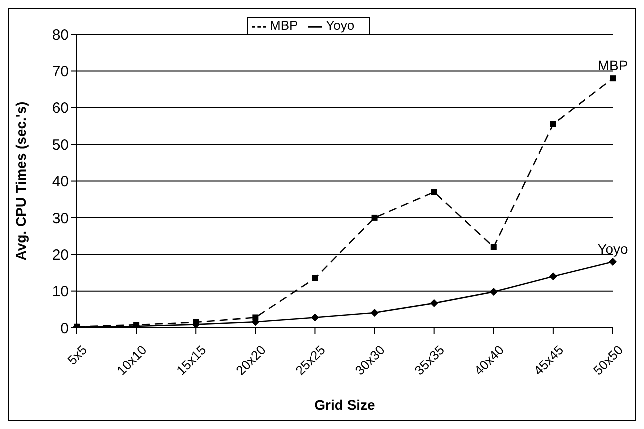 This screenshot has height=429, width=644. What do you see at coordinates (64, 329) in the screenshot?
I see `y-tick-label: 0` at bounding box center [64, 329].